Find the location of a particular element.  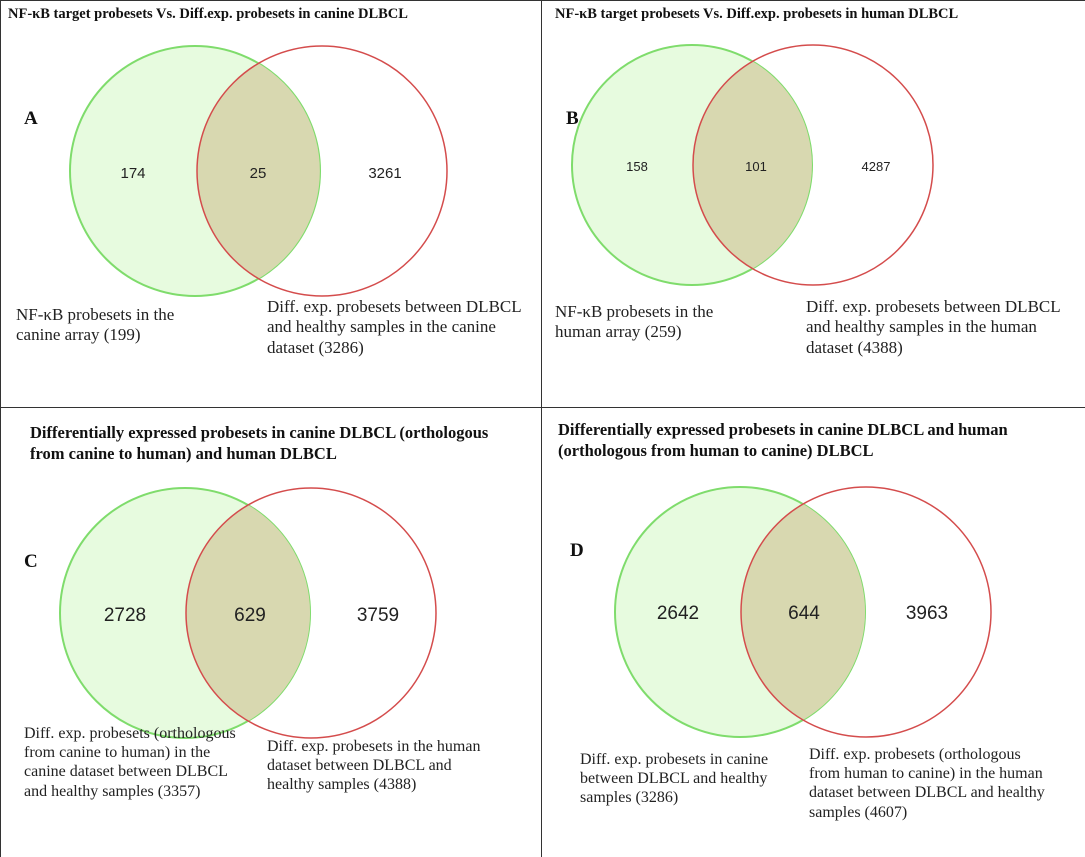

panel-a-right-count: 3261 is located at coordinates (384, 173).